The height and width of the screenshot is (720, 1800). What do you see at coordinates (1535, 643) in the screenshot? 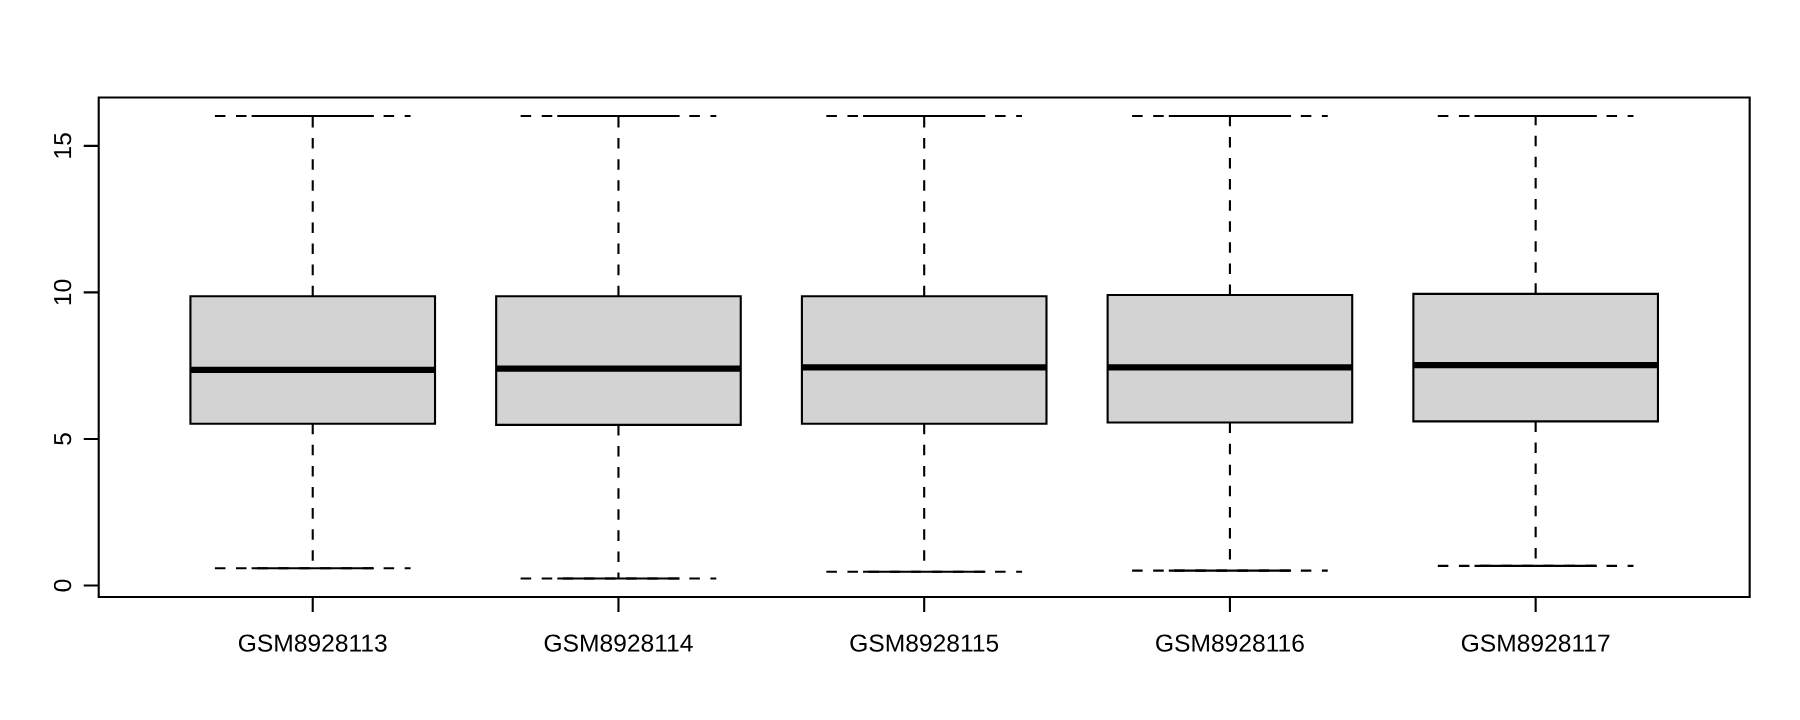
I see `x-tick-label: GSM8928117` at bounding box center [1535, 643].